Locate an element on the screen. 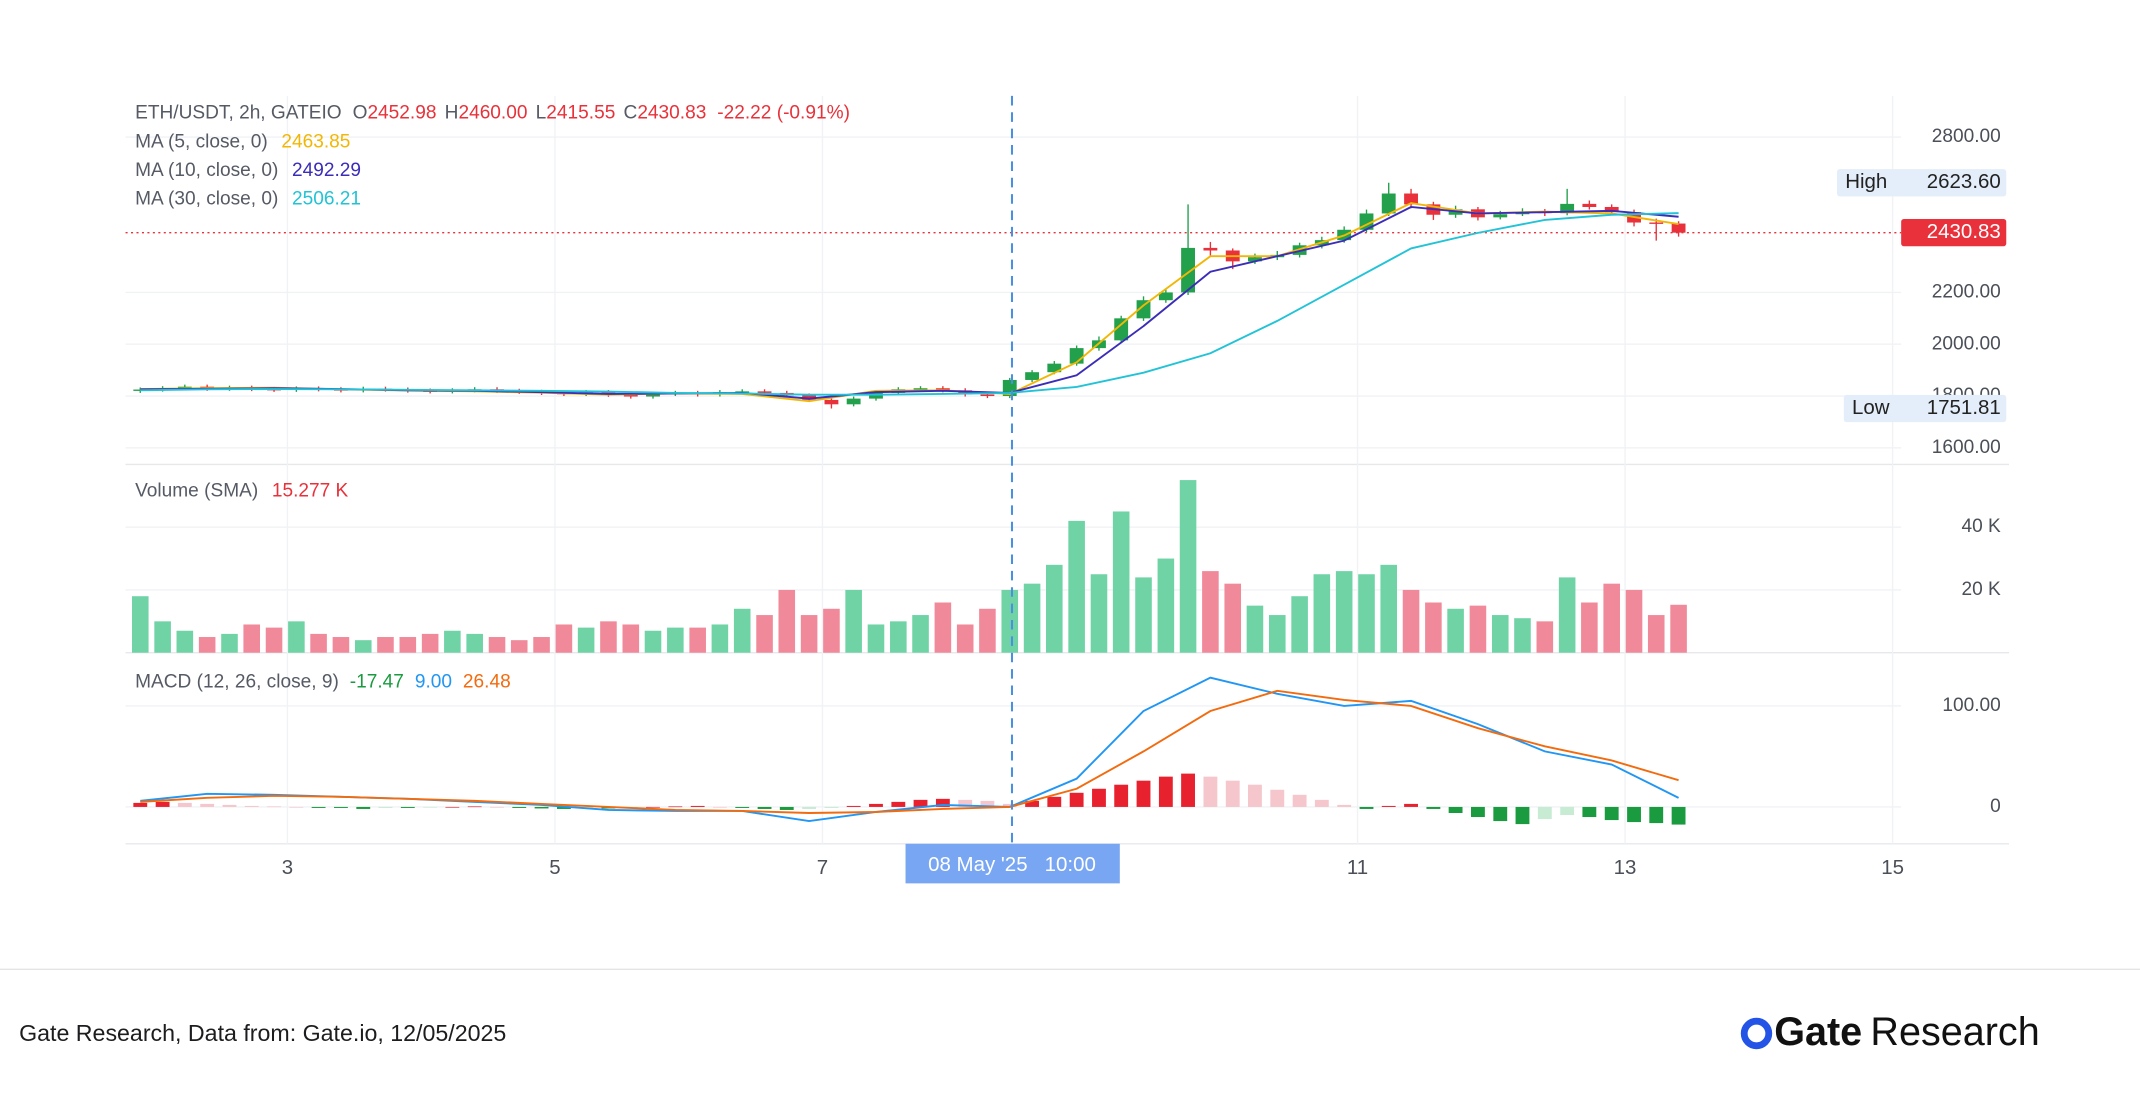 The width and height of the screenshot is (2140, 1098). x-tick-label: 13 is located at coordinates (1625, 867).